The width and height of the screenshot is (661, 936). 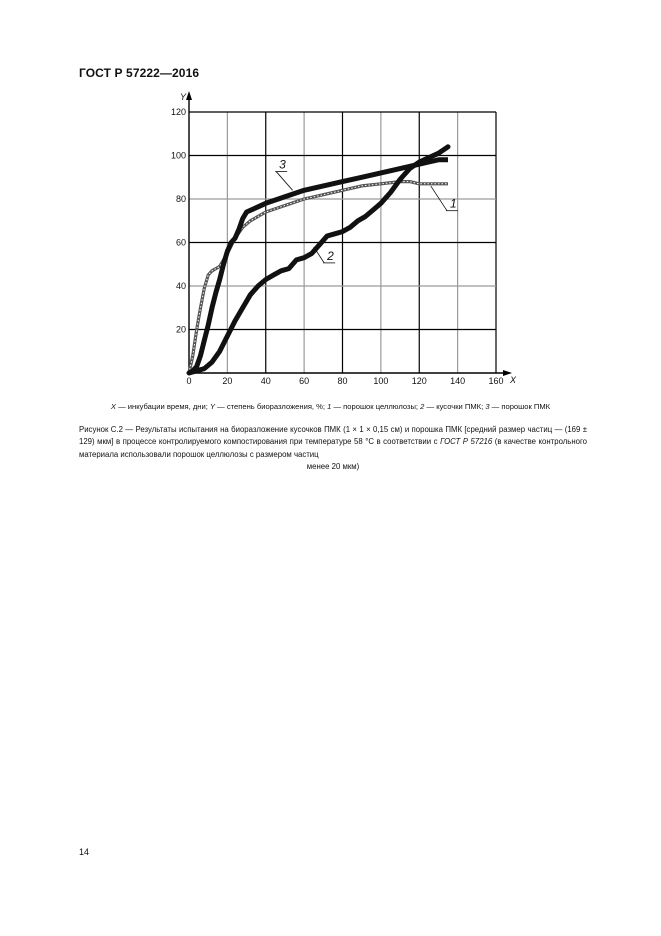 I want to click on x-tick-label: 120, so click(x=419, y=381).